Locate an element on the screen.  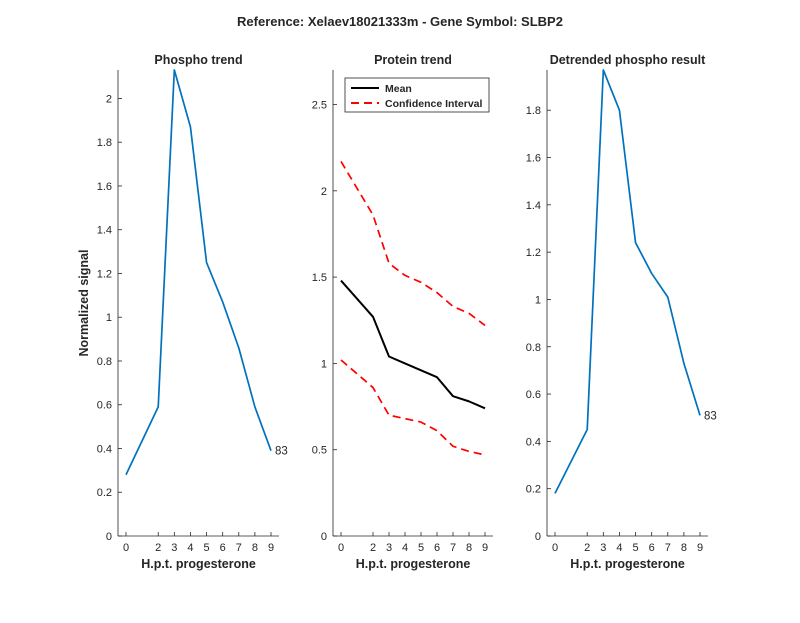
panel-1-y-tick-label: 0 is located at coordinates (109, 537).